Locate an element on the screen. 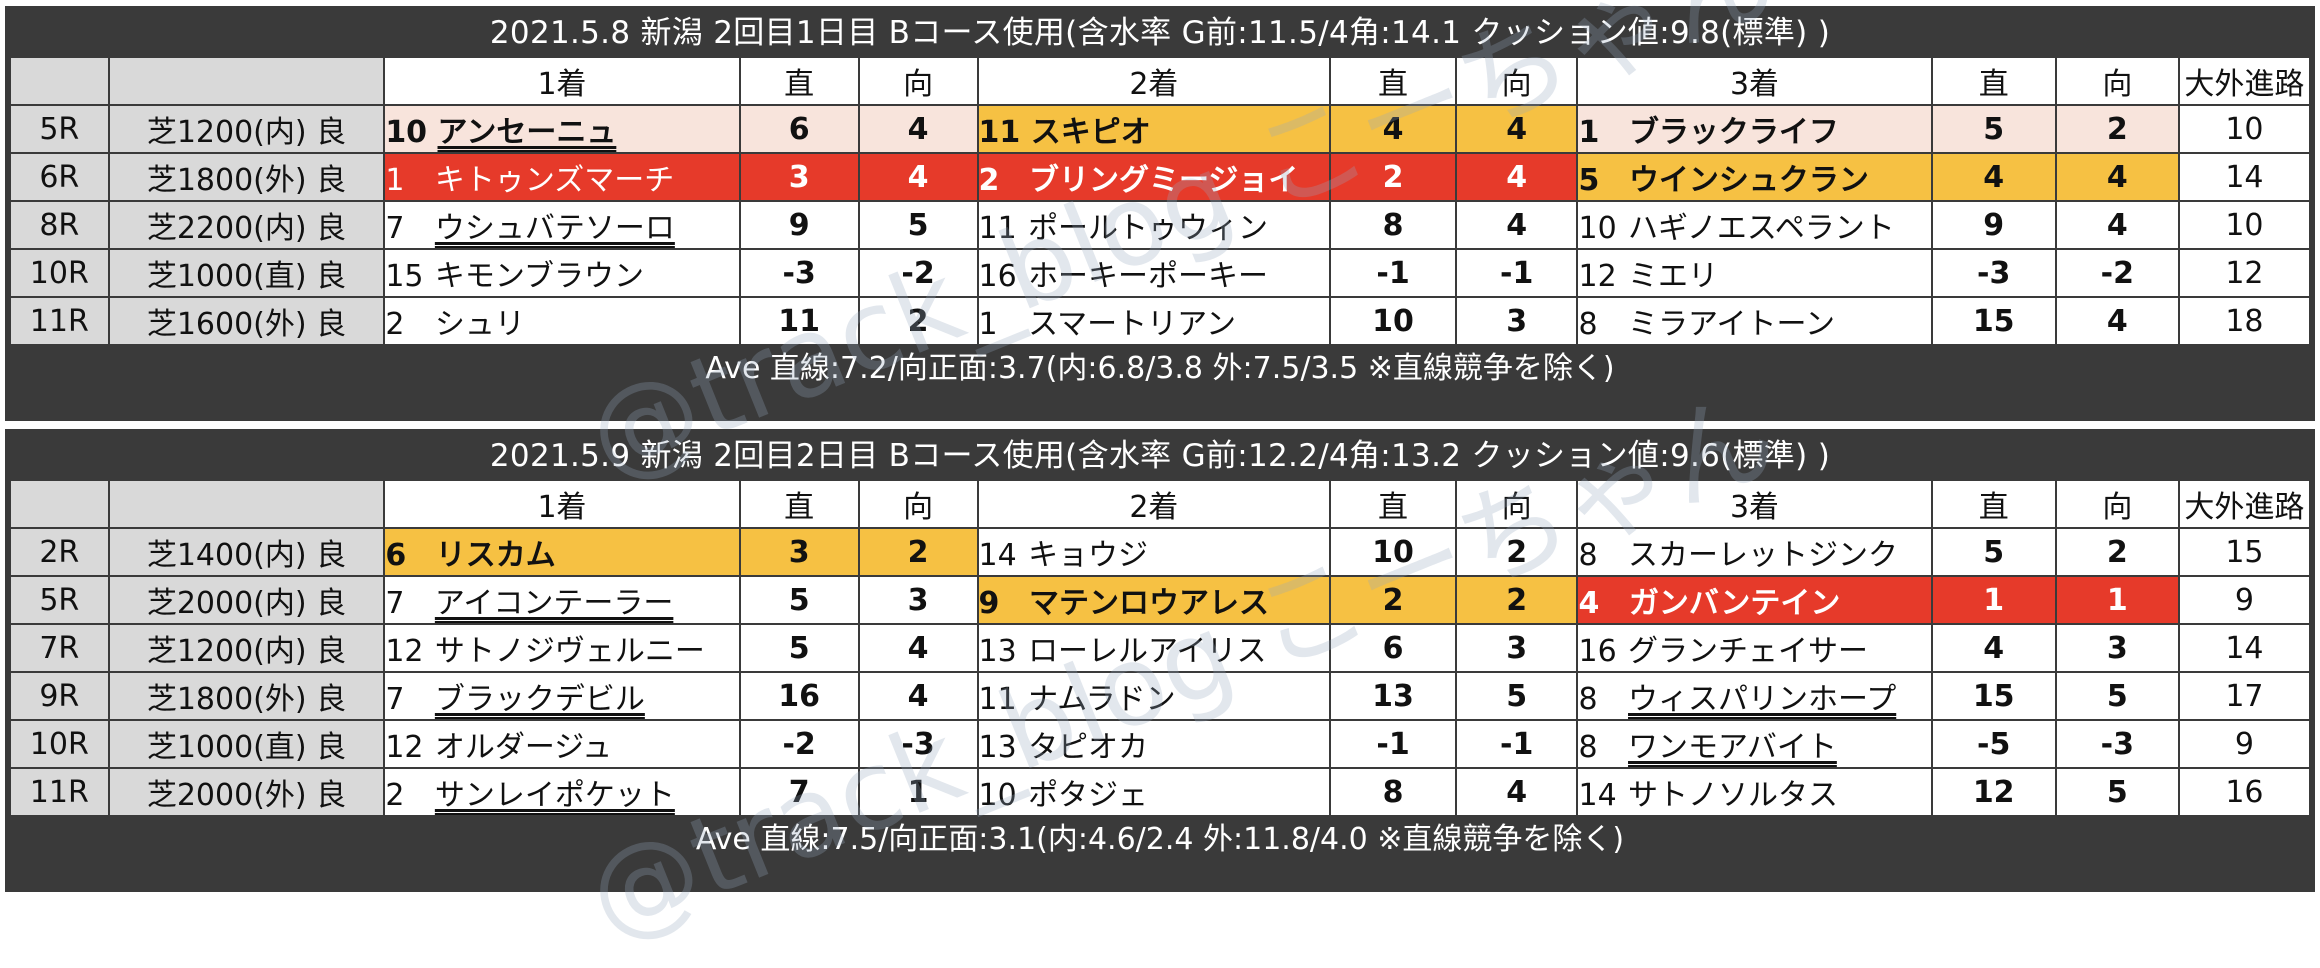 This screenshot has height=968, width=2320. straight-value: 9 is located at coordinates (1993, 225).